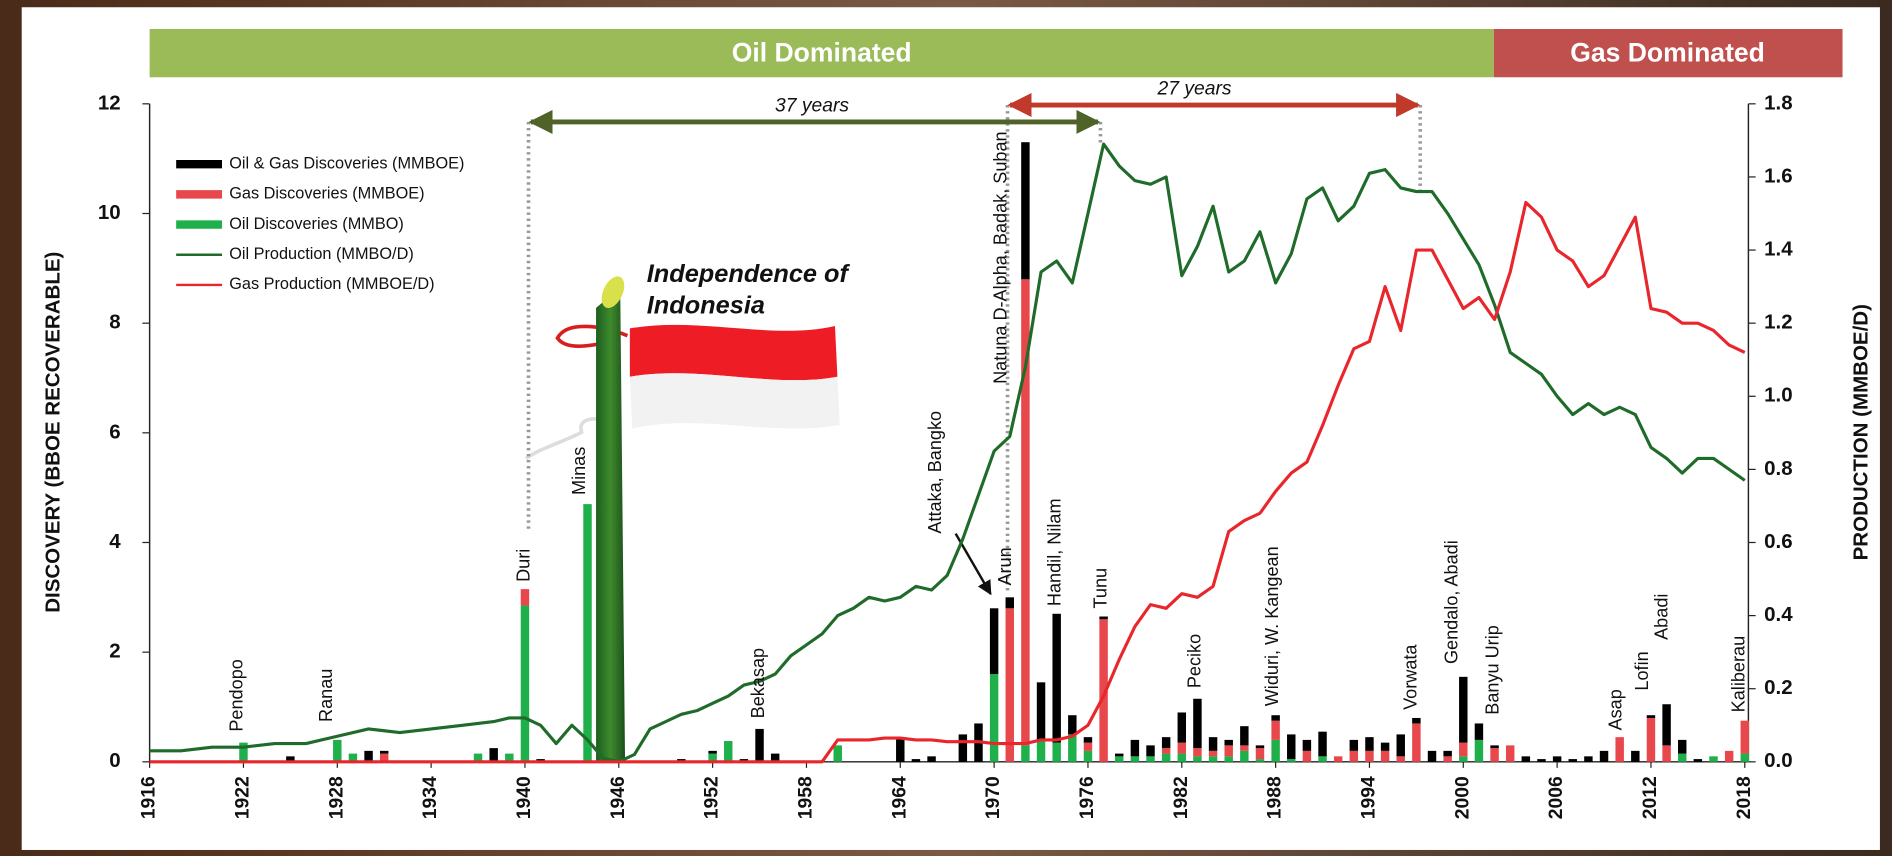 The image size is (1892, 856). Describe the element at coordinates (1778, 760) in the screenshot. I see `y2-tick-label: 0.0` at that location.